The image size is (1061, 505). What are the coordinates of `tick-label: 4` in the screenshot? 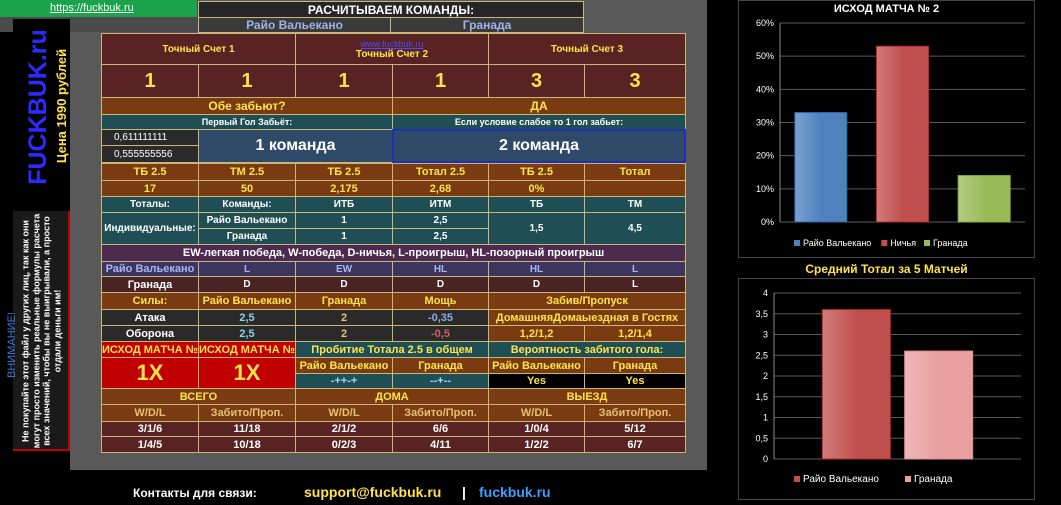 It's located at (765, 293).